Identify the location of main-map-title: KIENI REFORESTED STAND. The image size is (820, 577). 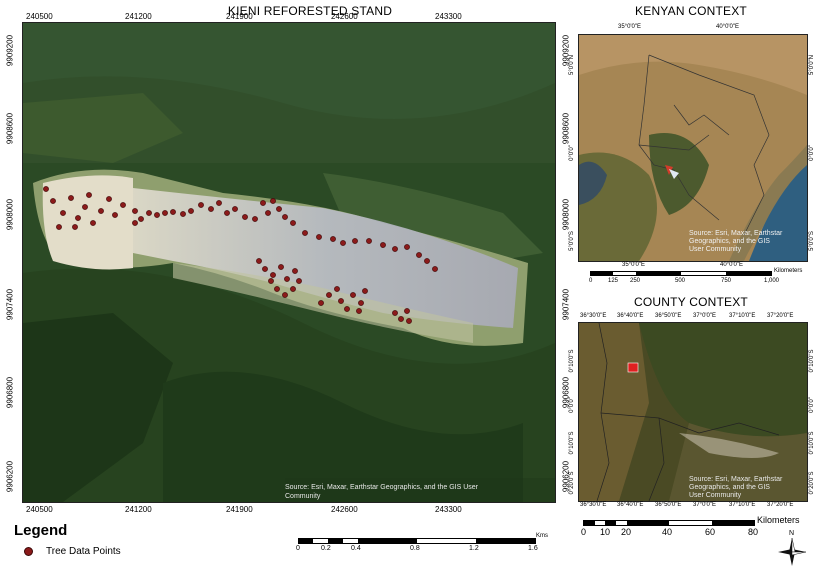
(310, 11).